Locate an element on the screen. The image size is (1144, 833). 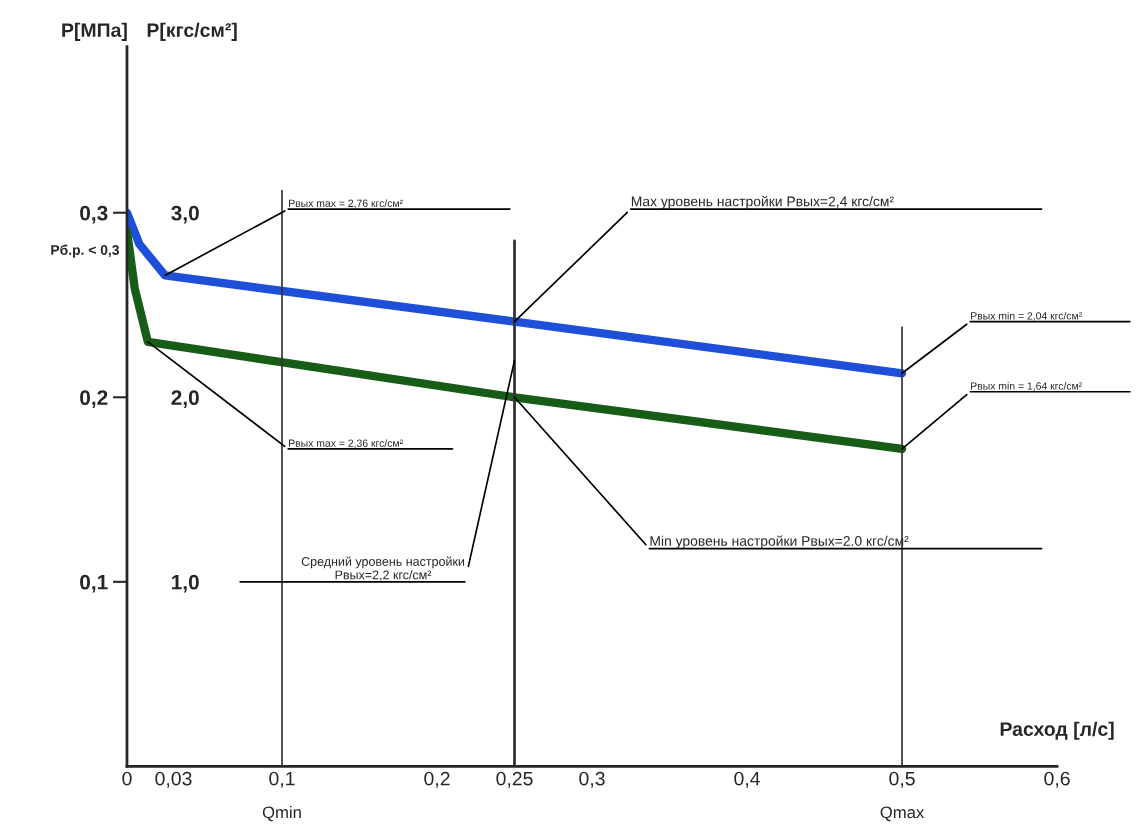
y2-tick-label: 2,0 is located at coordinates (185, 399).